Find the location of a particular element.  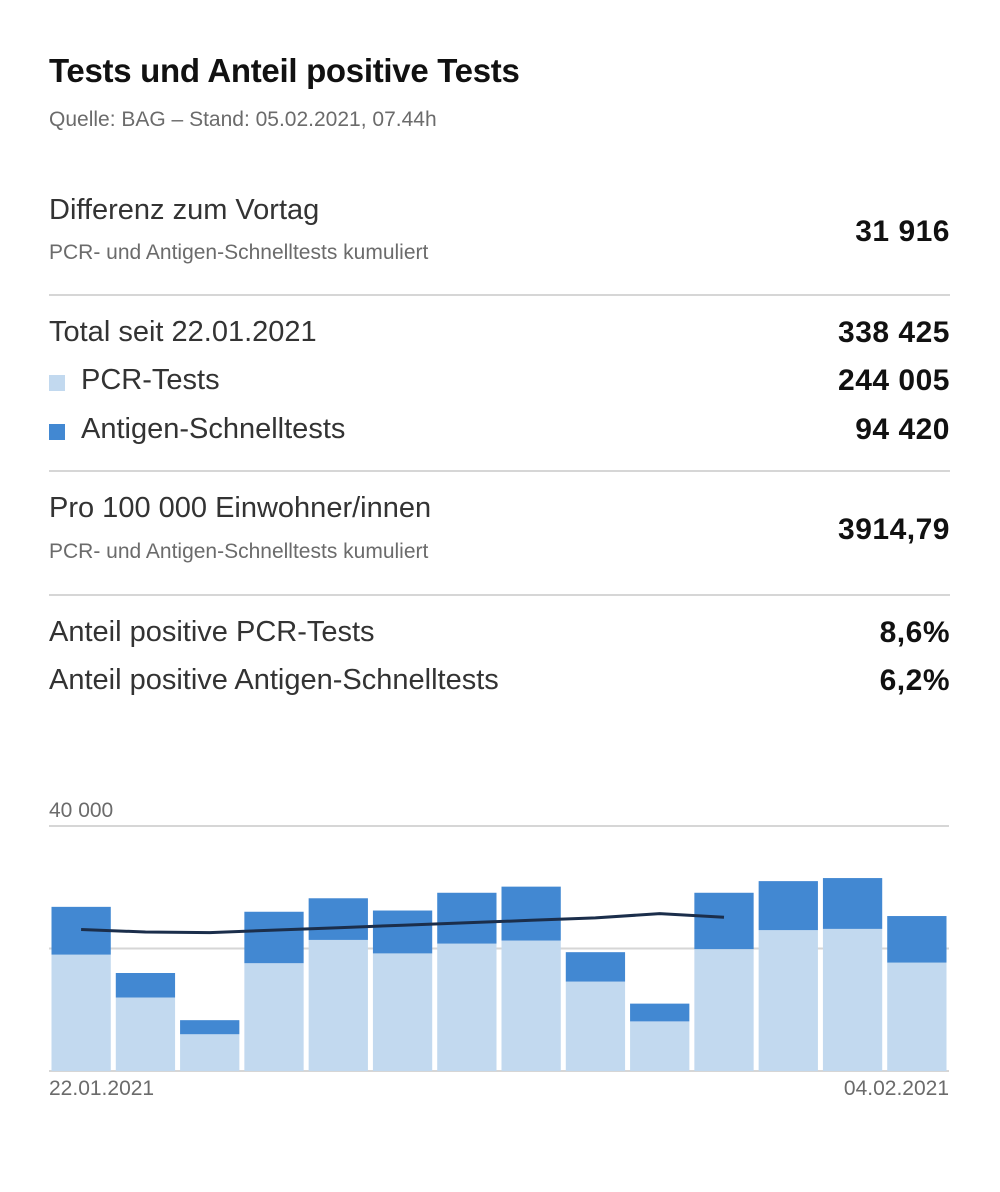

pcr-value: 244 005 is located at coordinates (894, 380).